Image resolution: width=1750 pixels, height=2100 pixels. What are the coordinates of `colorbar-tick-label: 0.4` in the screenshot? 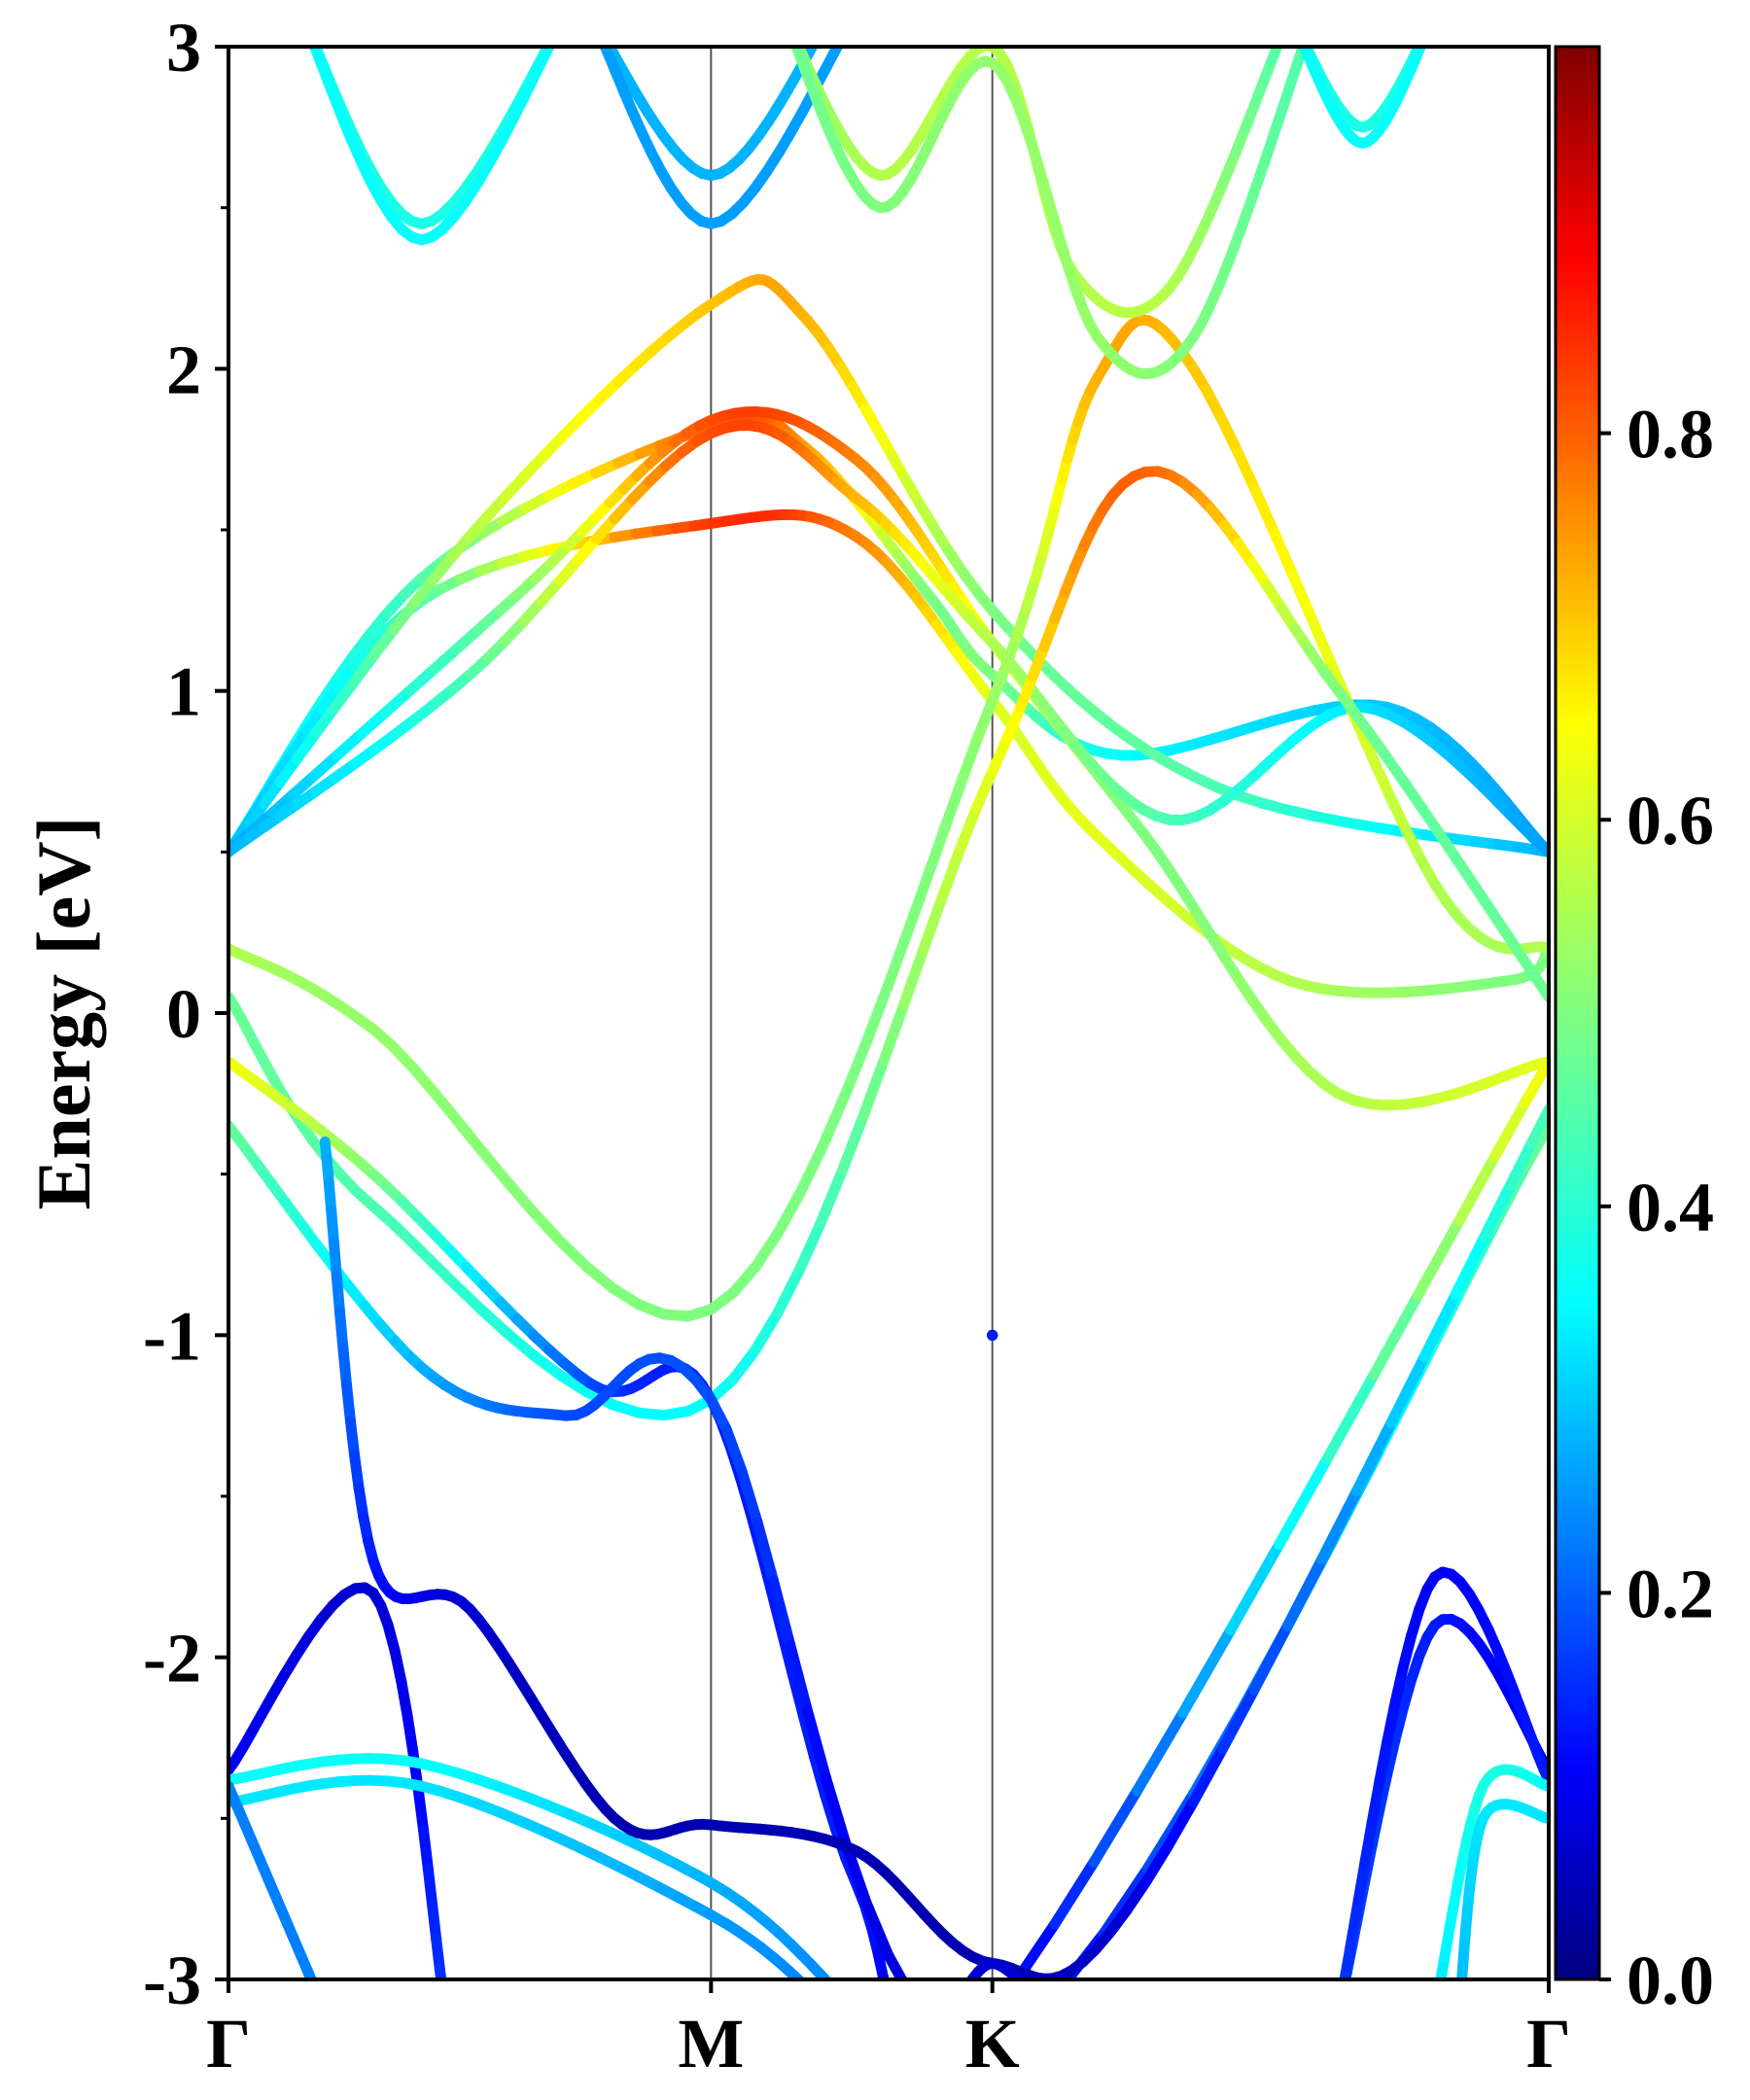 It's located at (1670, 1207).